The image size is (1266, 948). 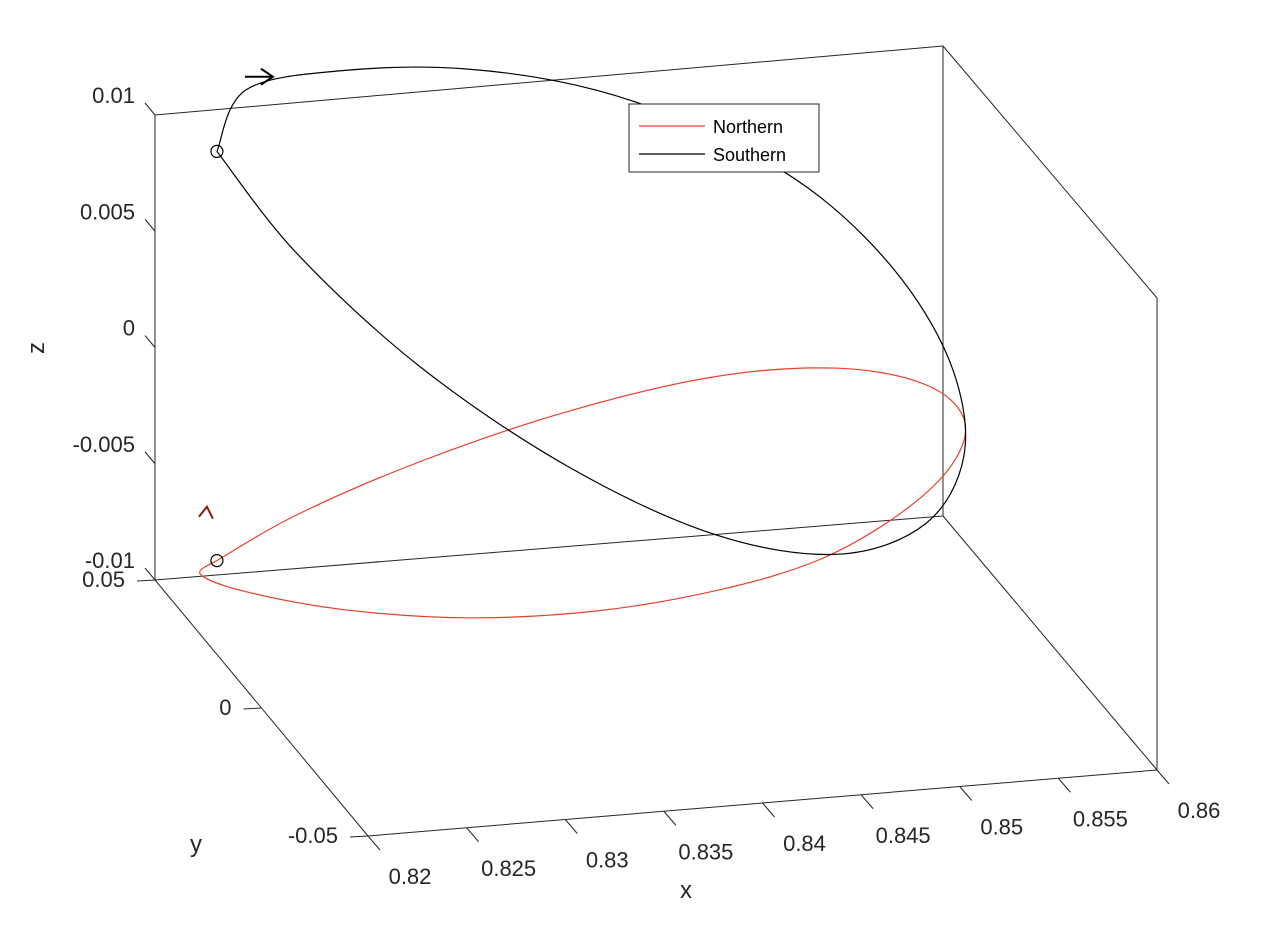 What do you see at coordinates (804, 843) in the screenshot?
I see `x-tick-label: 0.84` at bounding box center [804, 843].